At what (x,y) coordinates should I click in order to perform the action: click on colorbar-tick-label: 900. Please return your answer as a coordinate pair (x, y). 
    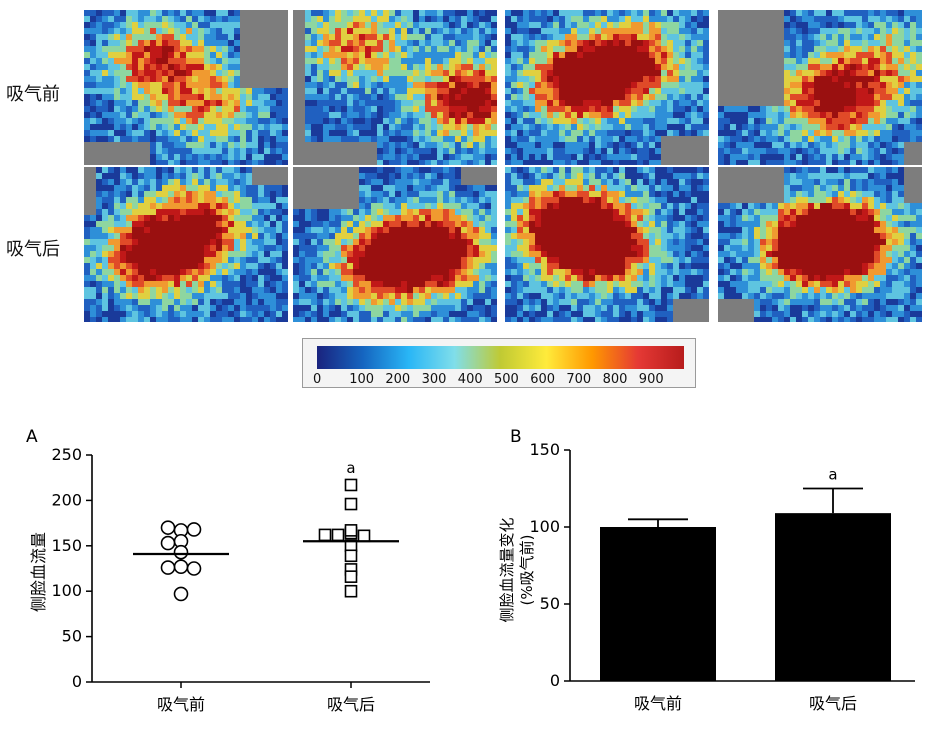
    Looking at the image, I should click on (651, 379).